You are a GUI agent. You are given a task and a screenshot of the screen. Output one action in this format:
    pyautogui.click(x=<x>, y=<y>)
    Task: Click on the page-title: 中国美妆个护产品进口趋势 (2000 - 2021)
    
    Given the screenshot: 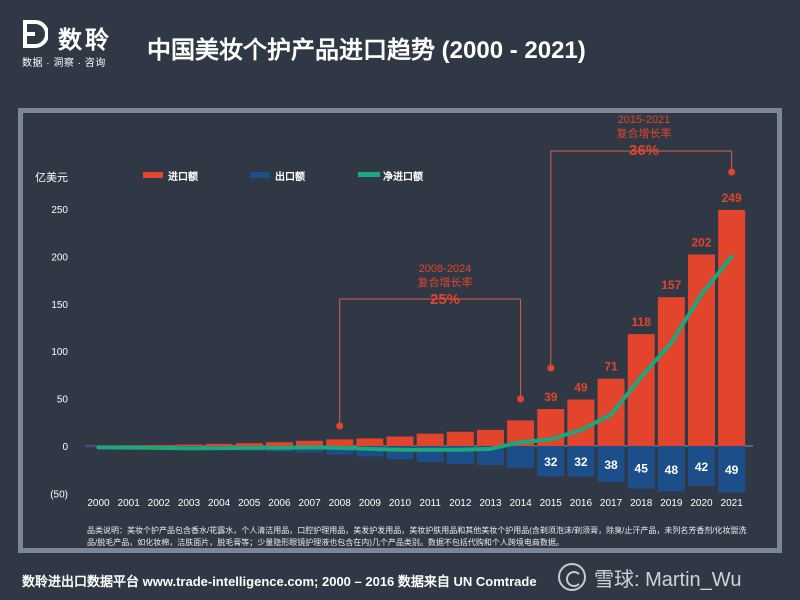 What is the action you would take?
    pyautogui.click(x=366, y=50)
    